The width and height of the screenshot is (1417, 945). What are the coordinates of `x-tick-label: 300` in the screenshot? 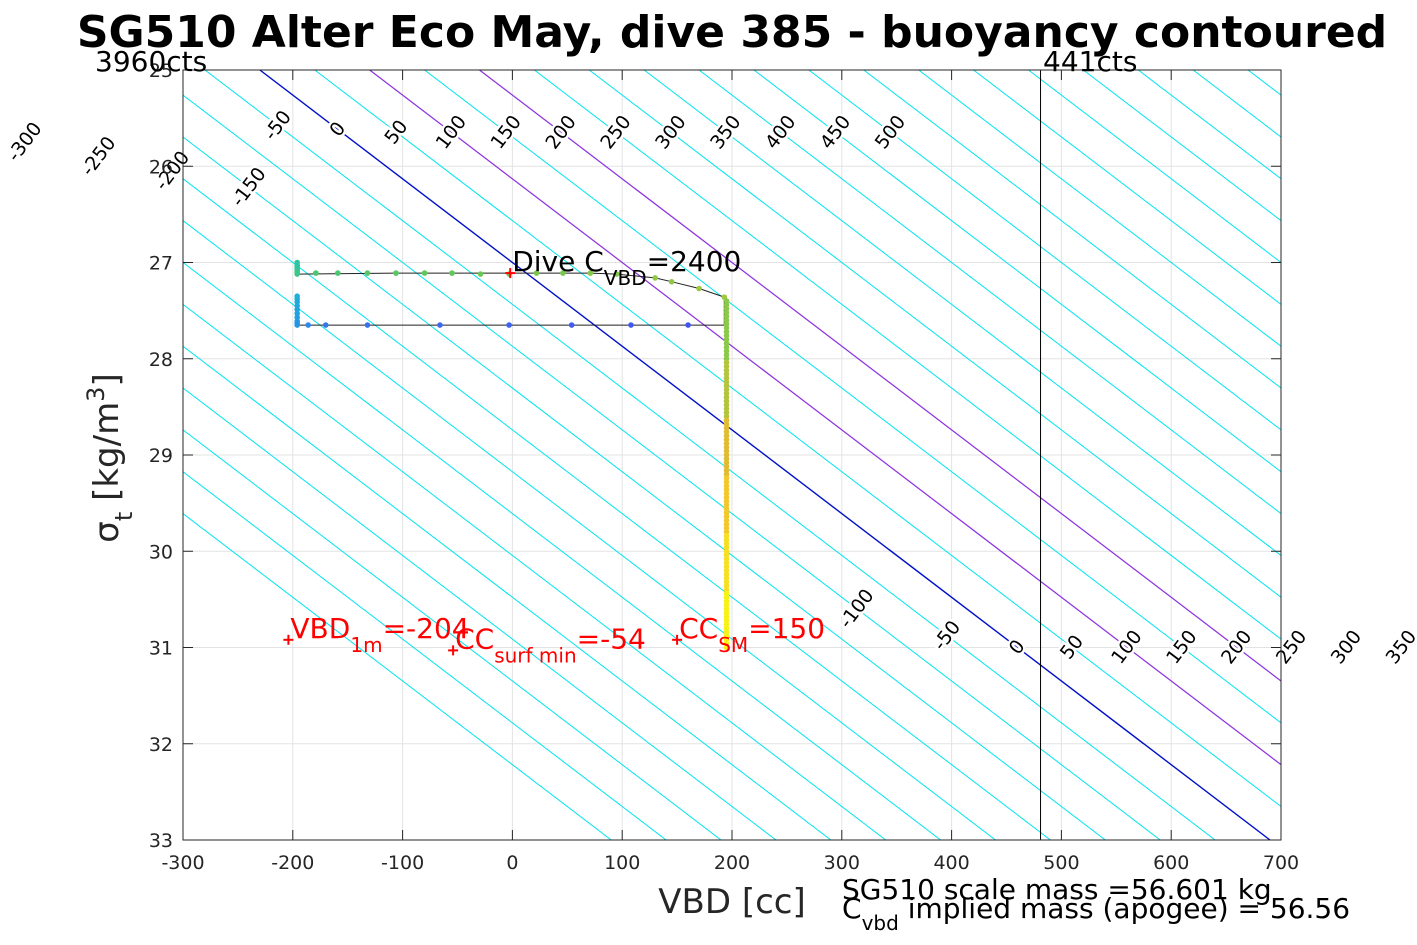 It's located at (842, 863).